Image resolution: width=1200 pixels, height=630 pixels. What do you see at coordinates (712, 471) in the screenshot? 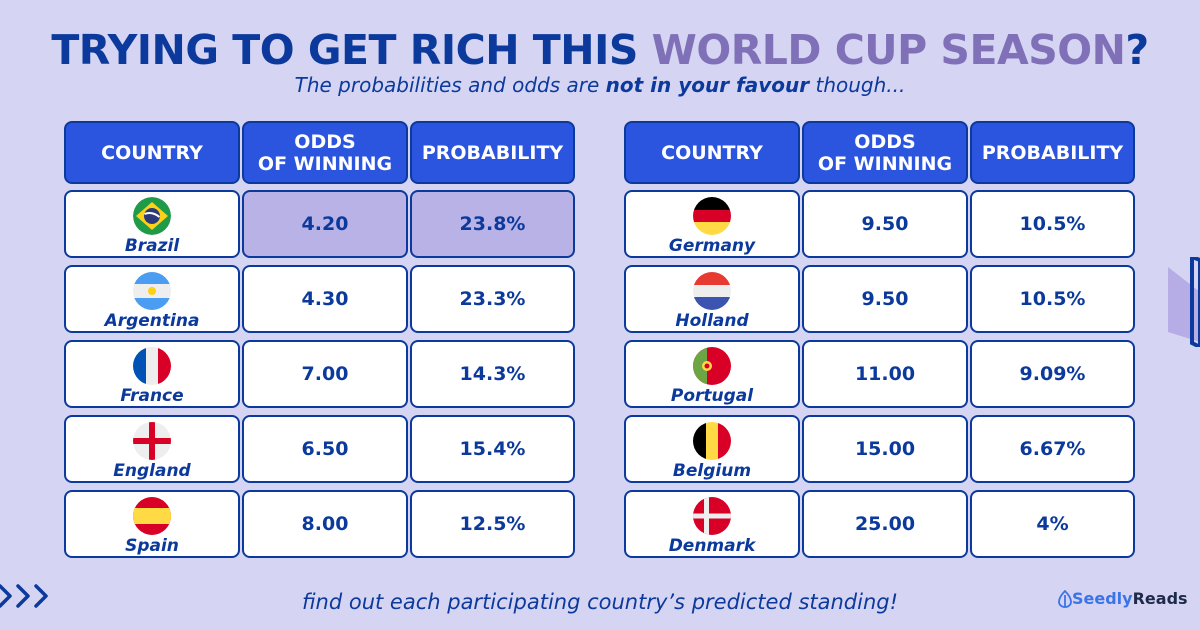
I see `country-name: Belgium` at bounding box center [712, 471].